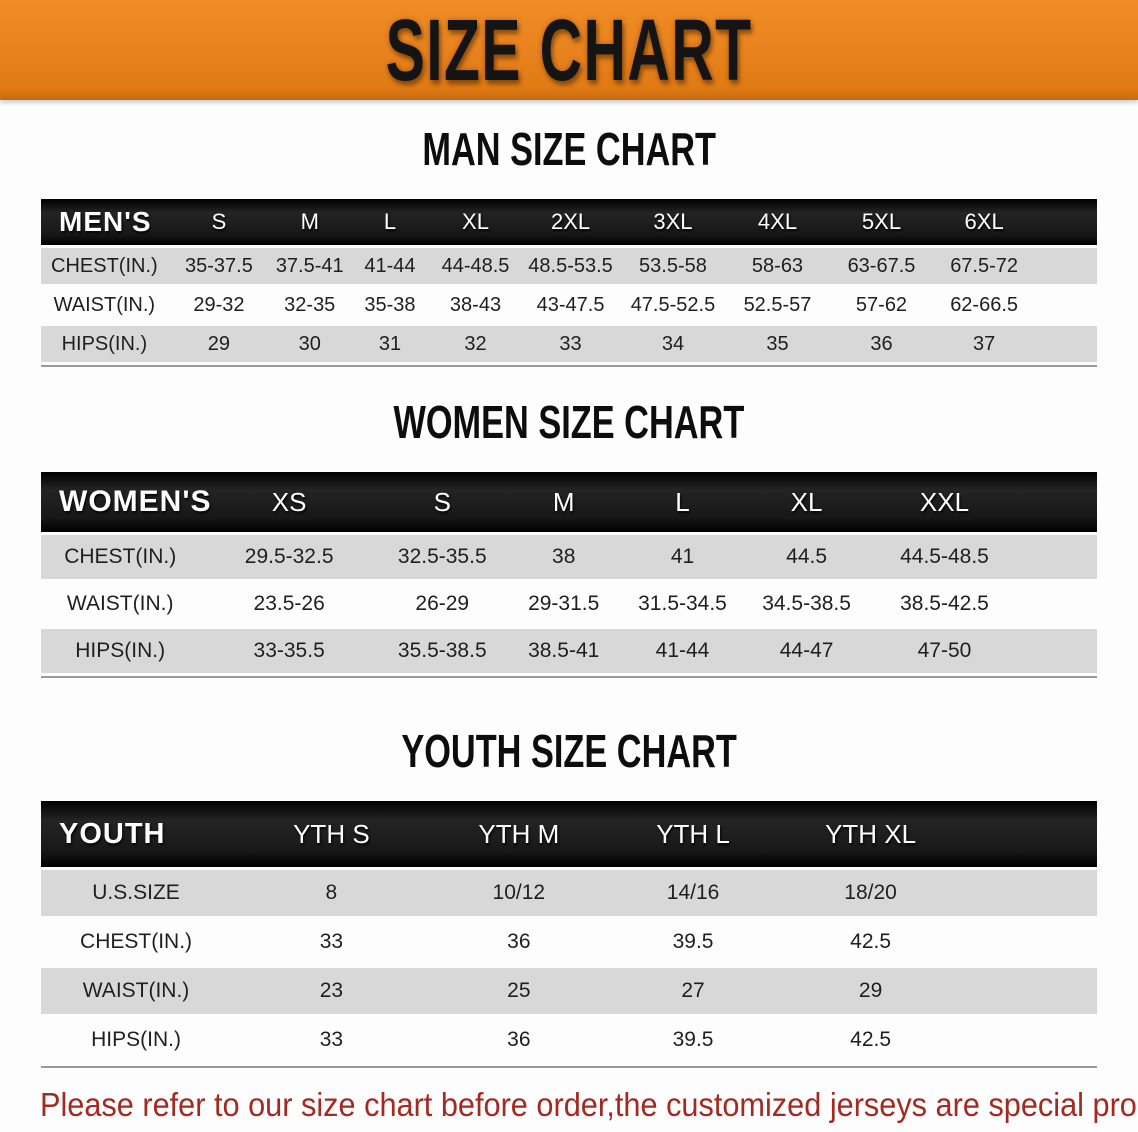 The width and height of the screenshot is (1138, 1132). What do you see at coordinates (219, 266) in the screenshot?
I see `value-cell: 35-37.5` at bounding box center [219, 266].